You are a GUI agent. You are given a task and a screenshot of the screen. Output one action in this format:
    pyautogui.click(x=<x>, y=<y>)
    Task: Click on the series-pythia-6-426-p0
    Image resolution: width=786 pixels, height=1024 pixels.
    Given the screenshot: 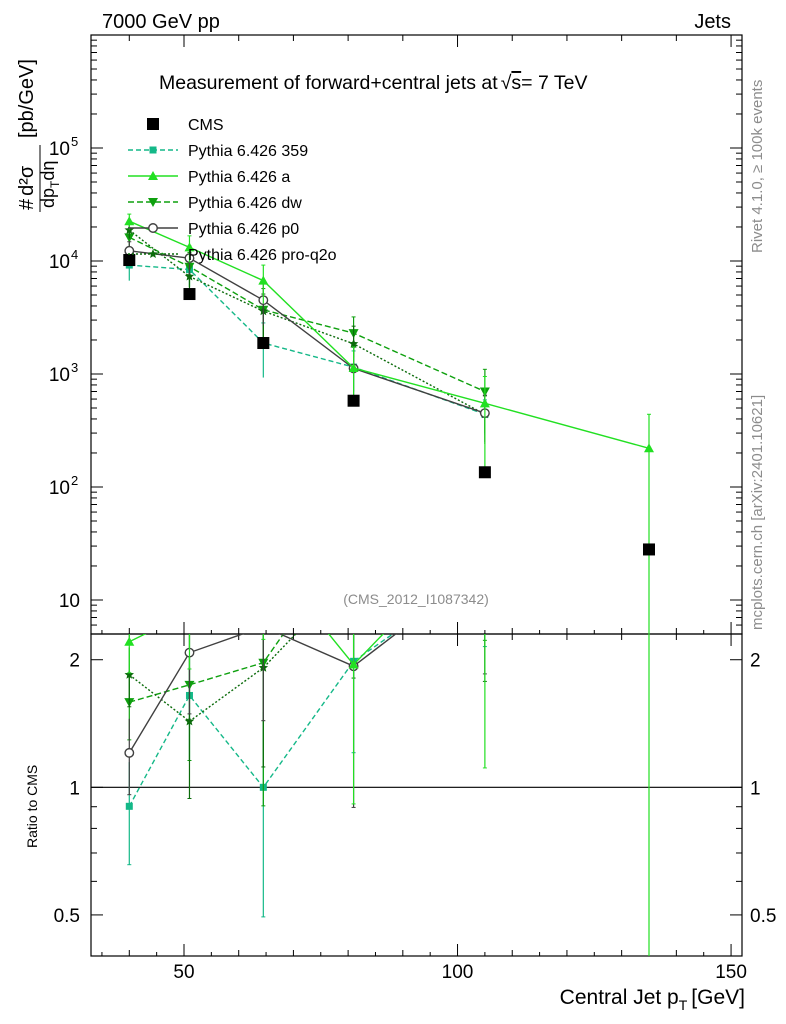 What is the action you would take?
    pyautogui.click(x=307, y=342)
    